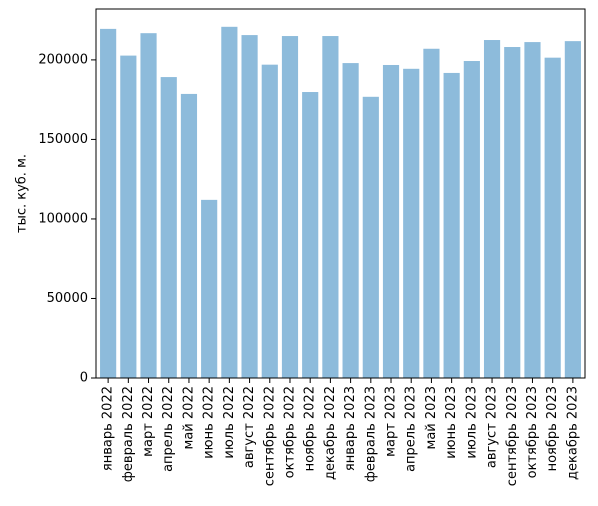  I want to click on x-tick-label: апрель 2023, so click(411, 429).